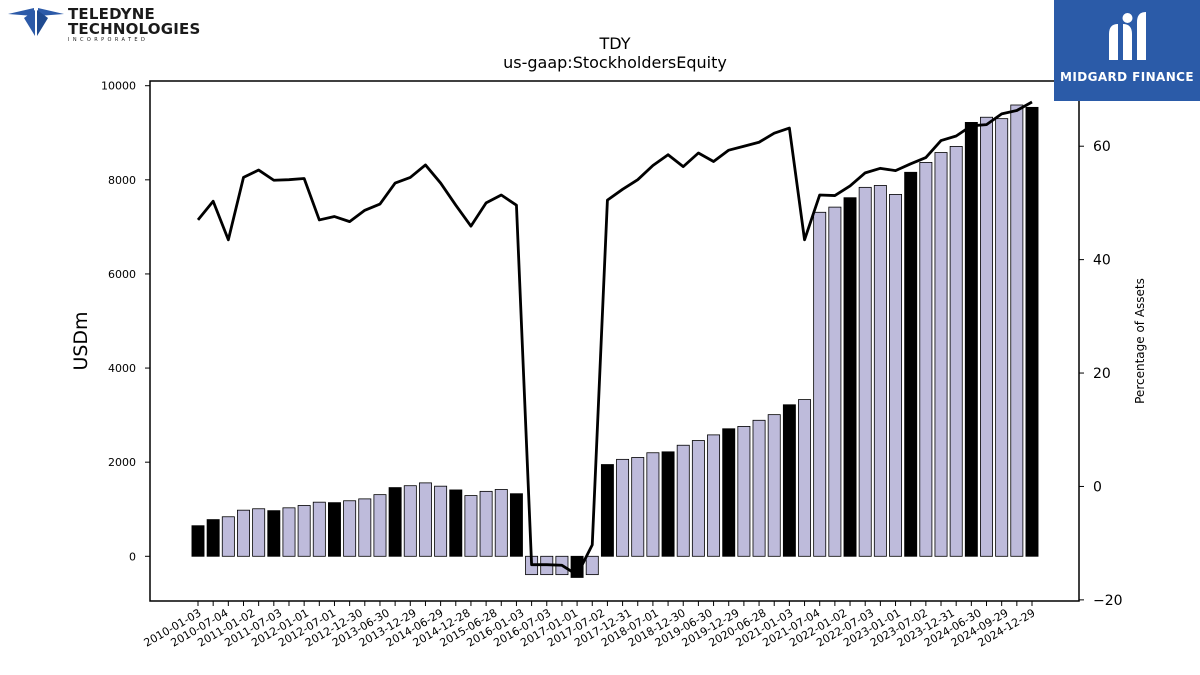 The height and width of the screenshot is (675, 1200). What do you see at coordinates (1127, 36) in the screenshot?
I see `midgard-mark-icon` at bounding box center [1127, 36].